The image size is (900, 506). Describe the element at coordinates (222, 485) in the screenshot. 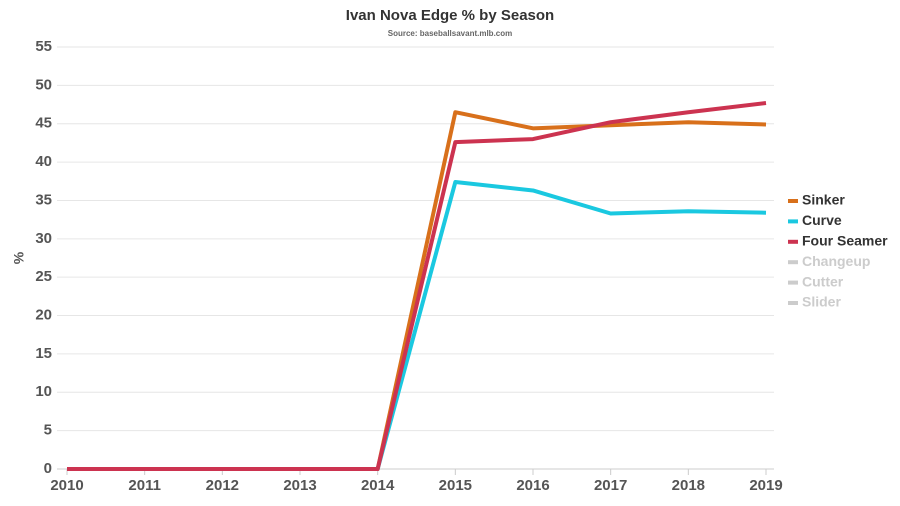

I see `x-tick-label: 2012` at that location.